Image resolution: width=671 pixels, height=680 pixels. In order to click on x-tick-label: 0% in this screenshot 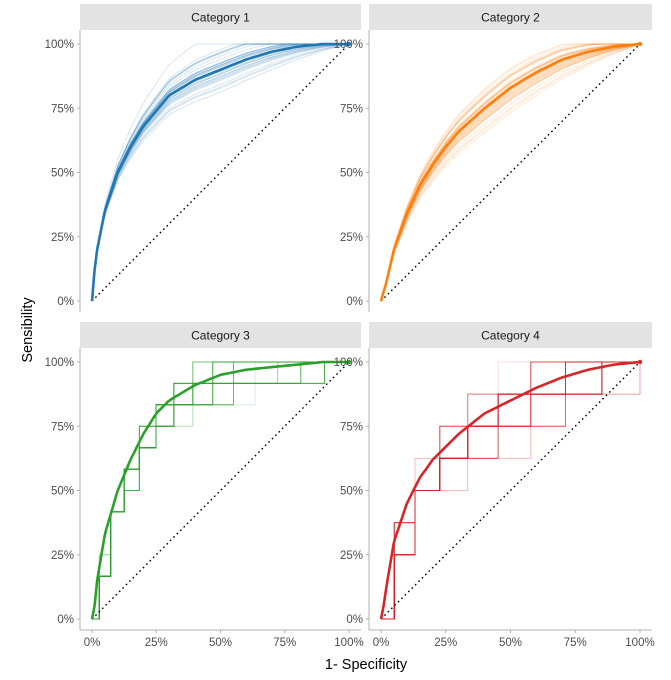, I will do `click(92, 643)`.